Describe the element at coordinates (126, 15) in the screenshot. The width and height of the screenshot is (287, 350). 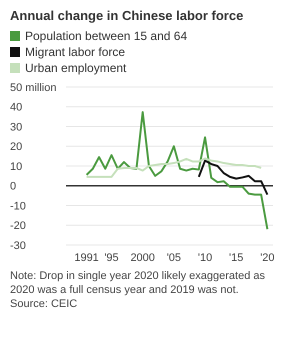
I see `chart-title: Annual change in Chinese labor force` at that location.